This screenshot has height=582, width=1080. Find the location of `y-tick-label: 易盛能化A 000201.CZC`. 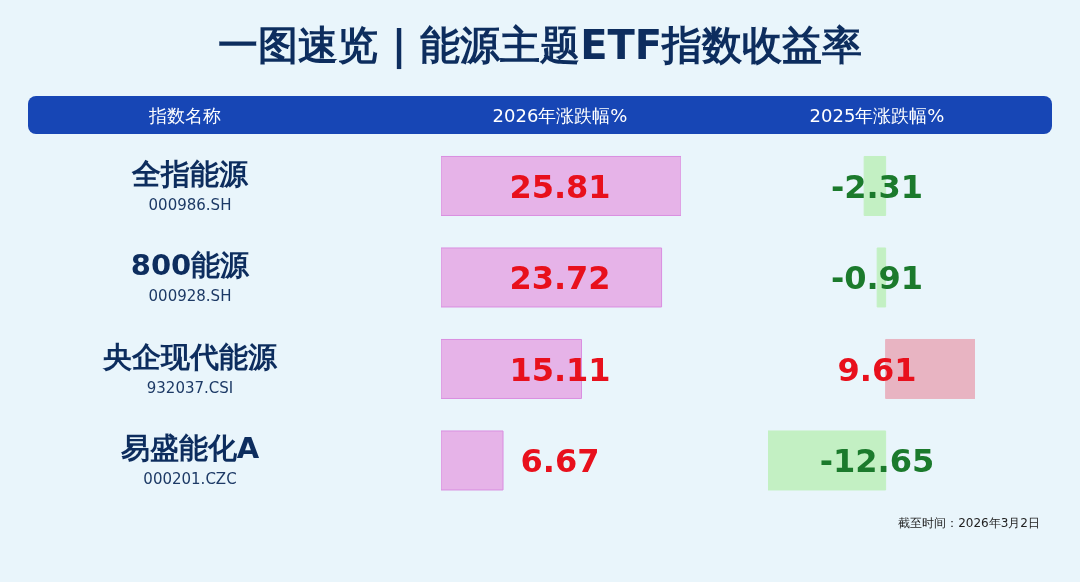

y-tick-label: 易盛能化A 000201.CZC is located at coordinates (189, 460).